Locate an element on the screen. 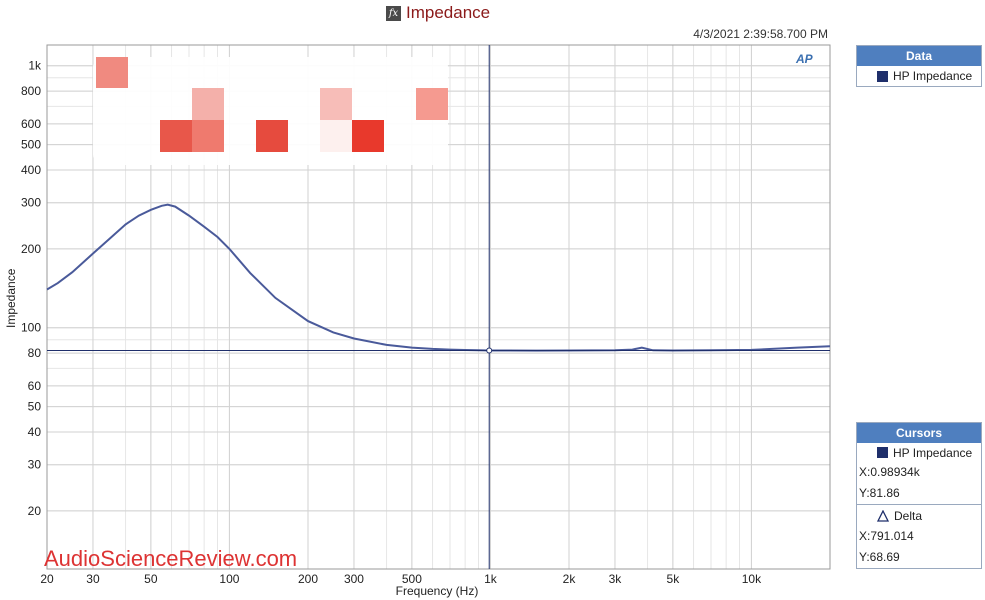  x-axis-ticks: 20 30 50 100 200 300 500 1k 2k 3k 5k 10k is located at coordinates (401, 579).